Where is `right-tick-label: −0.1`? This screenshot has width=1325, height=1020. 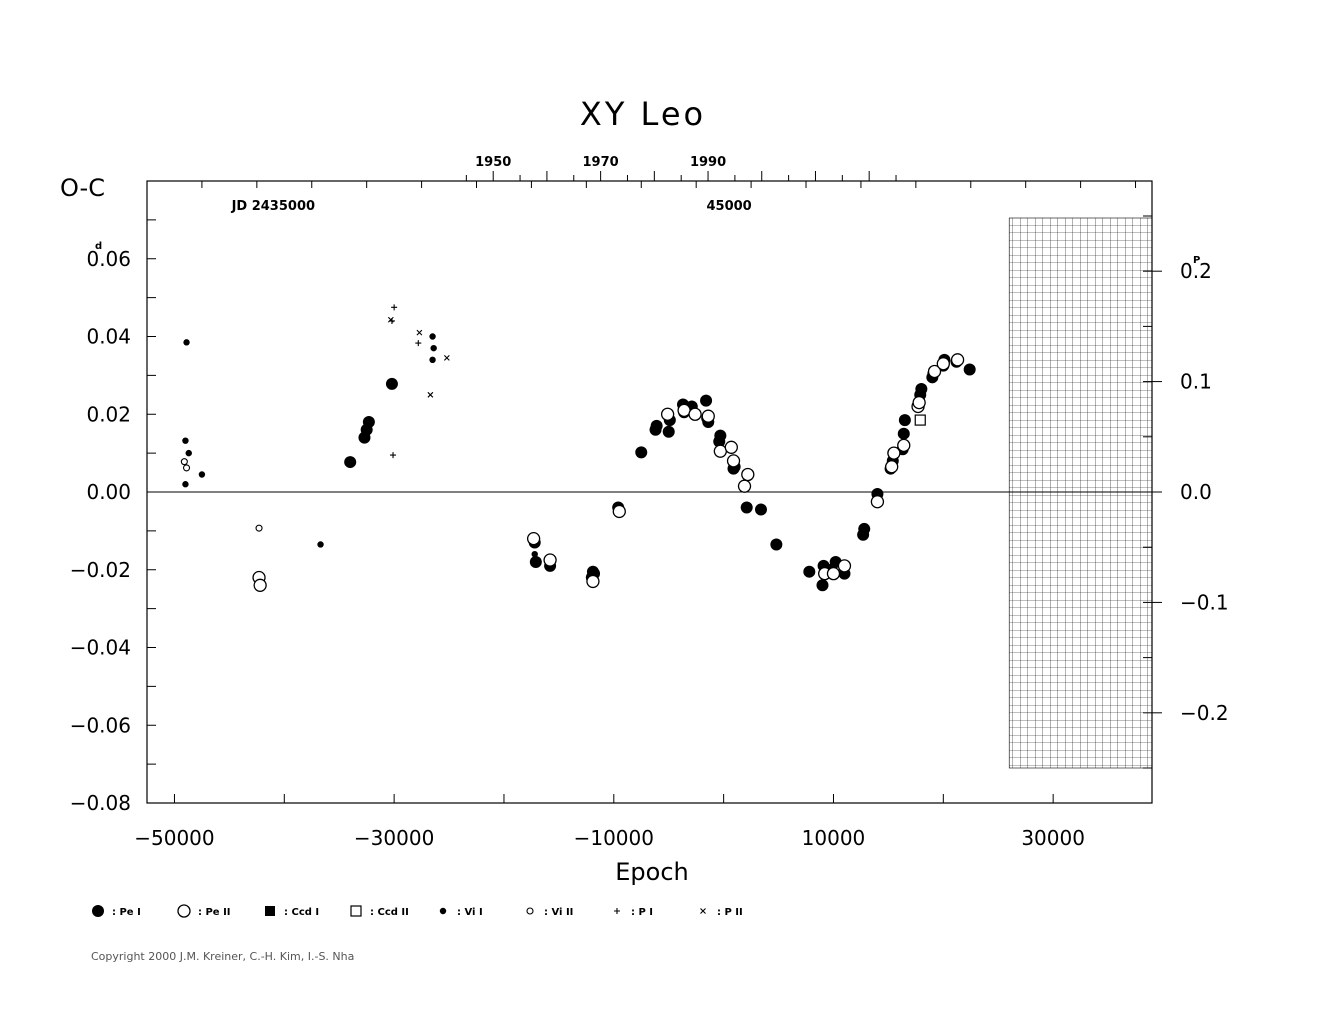
right-tick-label: −0.1 is located at coordinates (1204, 602).